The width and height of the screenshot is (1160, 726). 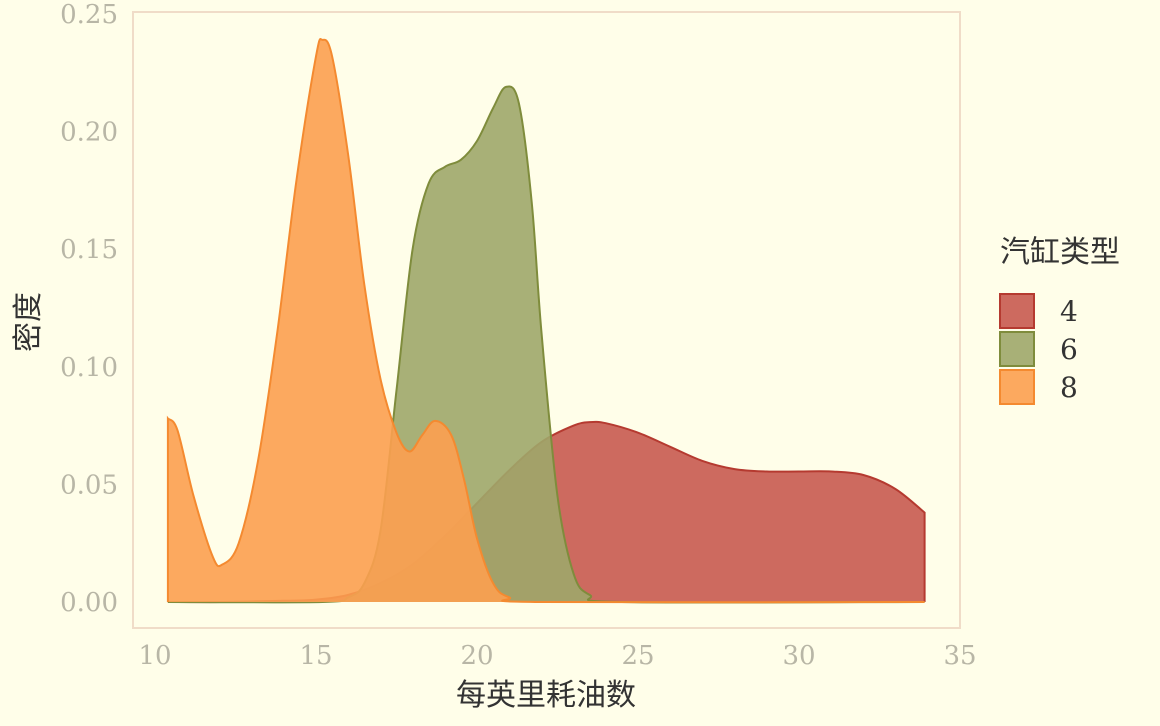 What do you see at coordinates (637, 656) in the screenshot?
I see `x-tick-label: 25` at bounding box center [637, 656].